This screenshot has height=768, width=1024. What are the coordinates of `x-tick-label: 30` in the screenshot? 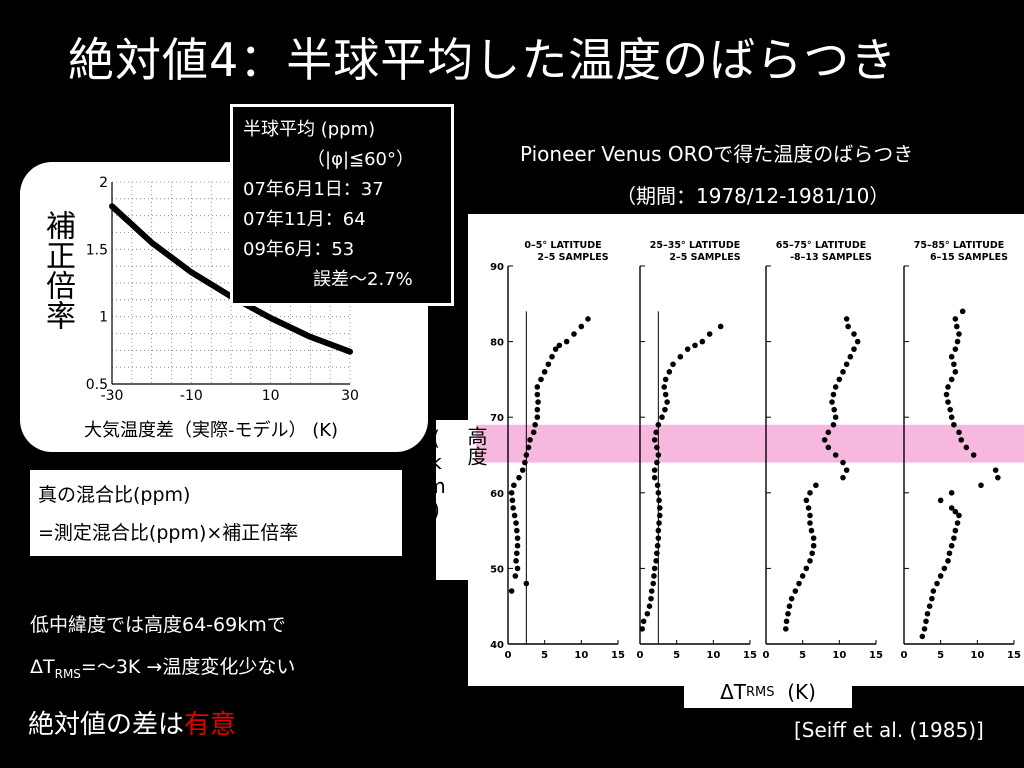 It's located at (350, 396).